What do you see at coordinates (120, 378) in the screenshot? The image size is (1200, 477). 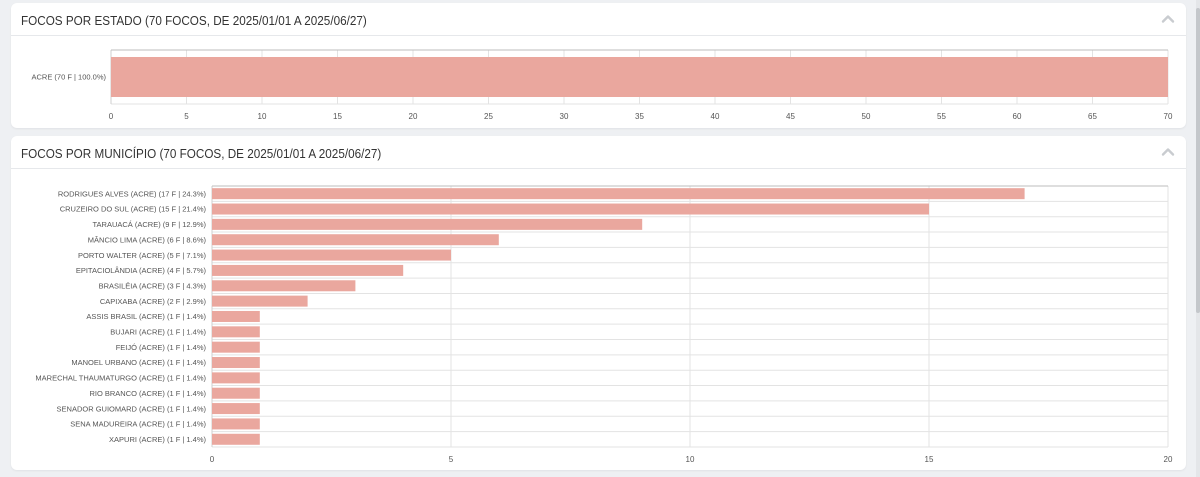 I see `category-label: MARECHAL THAUMATURGO (ACRE) (1 F | 1.4%)` at bounding box center [120, 378].